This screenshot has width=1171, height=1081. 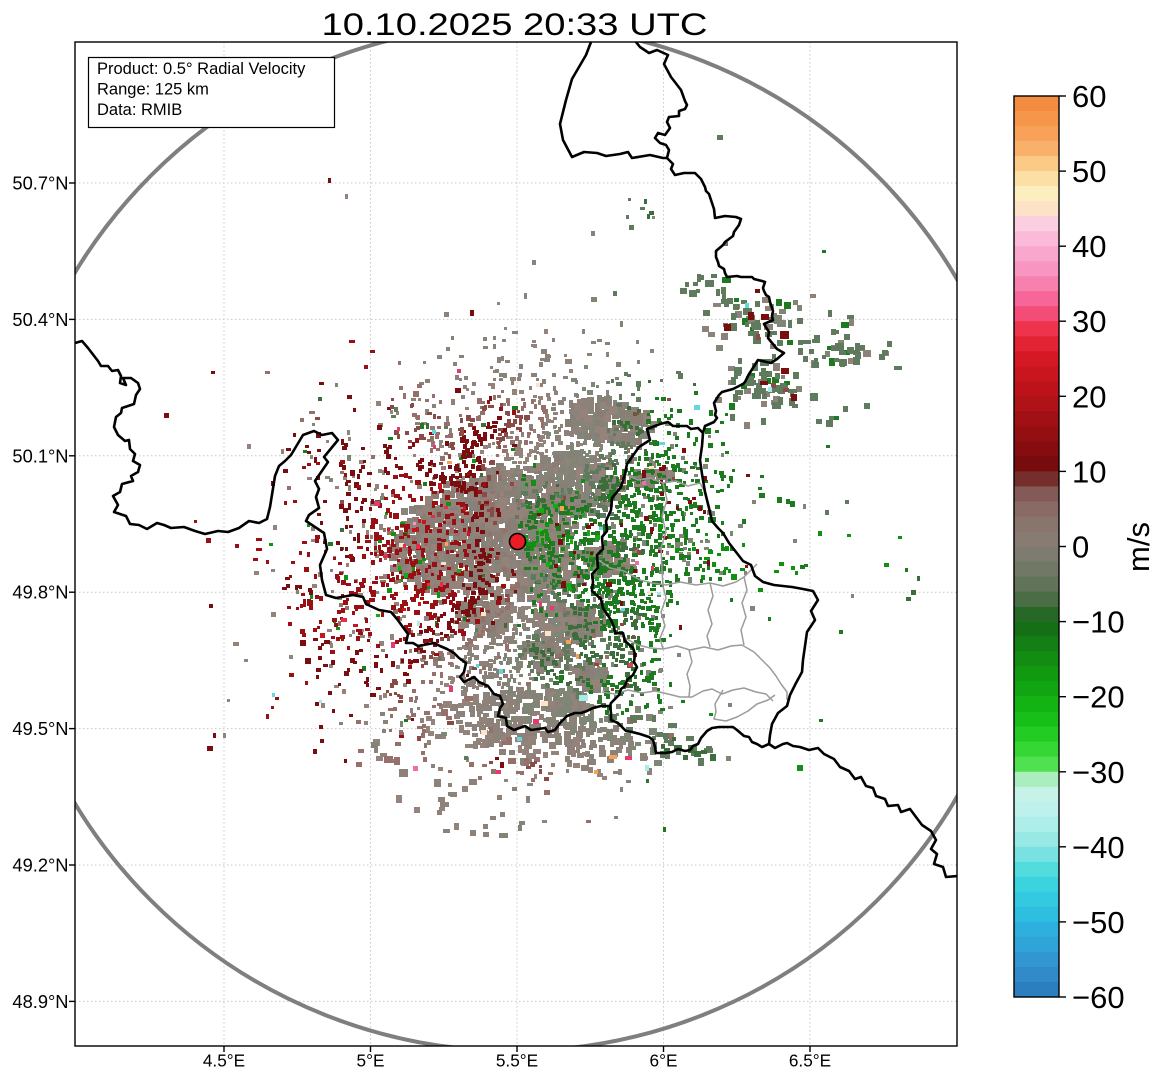 I want to click on svg-text: 20, so click(x=1089, y=396).